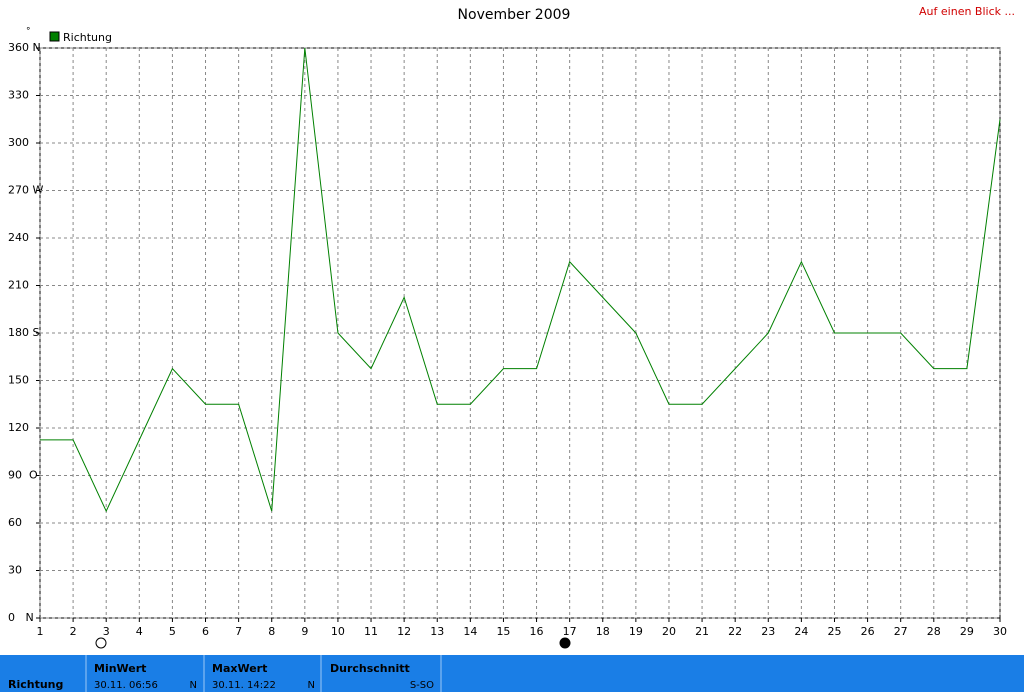 This screenshot has height=696, width=1024. I want to click on y-tick-label: 270 W, so click(25, 190).